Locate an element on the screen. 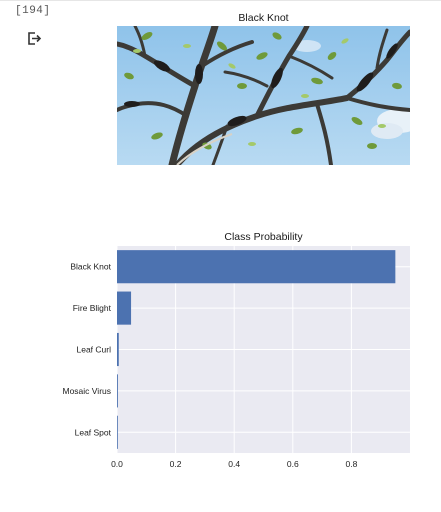  x-tick-label-3: 0.6 is located at coordinates (293, 464).